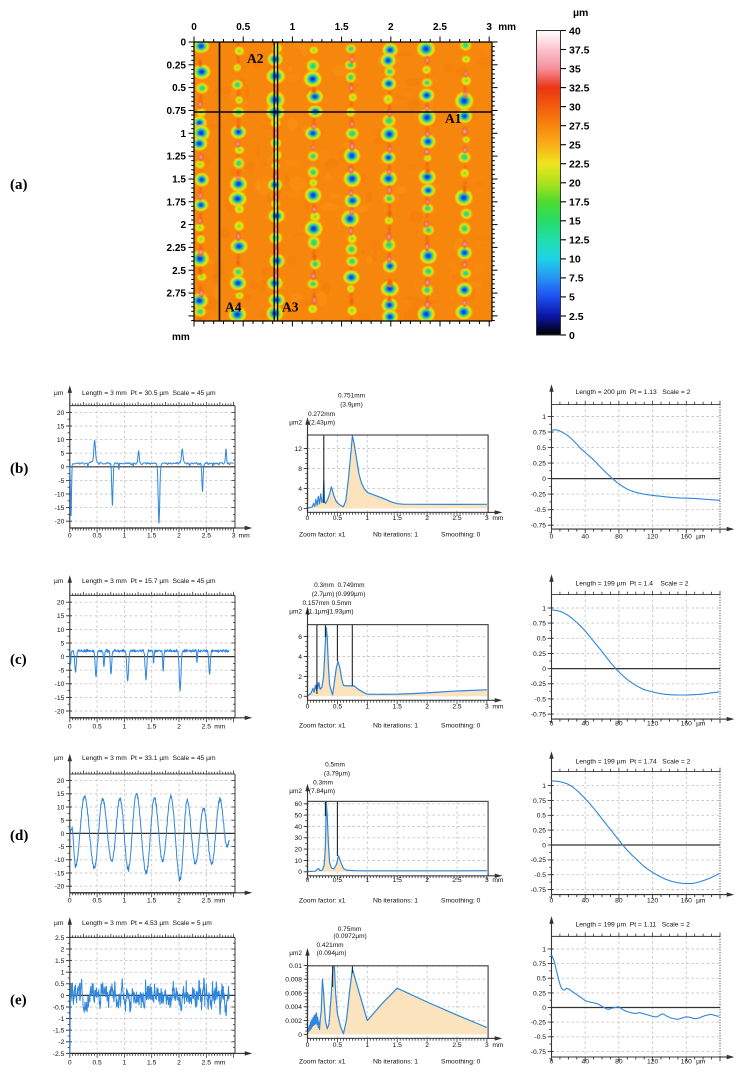  Describe the element at coordinates (539, 495) in the screenshot. I see `svg-text: -0.25` at that location.